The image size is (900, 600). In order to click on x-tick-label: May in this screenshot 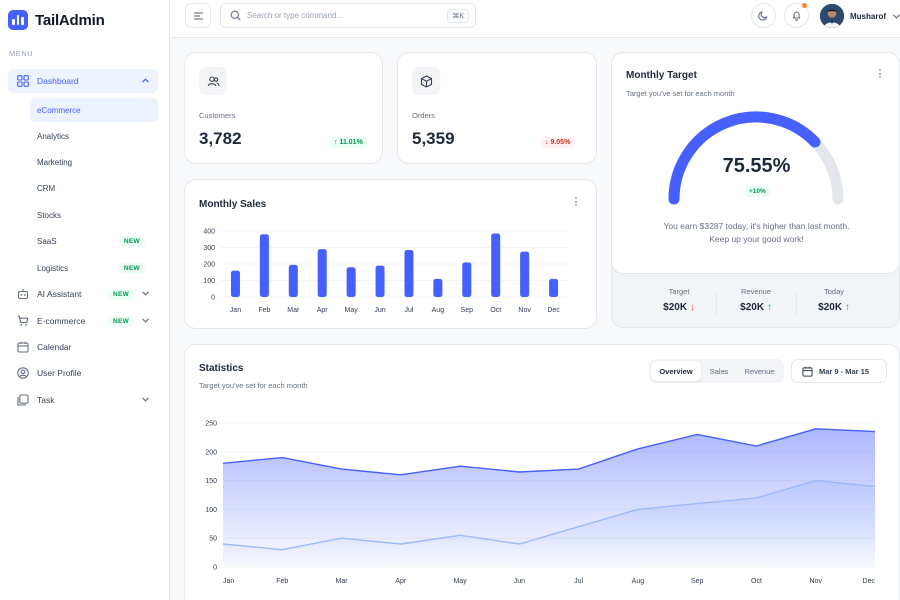, I will do `click(352, 310)`.